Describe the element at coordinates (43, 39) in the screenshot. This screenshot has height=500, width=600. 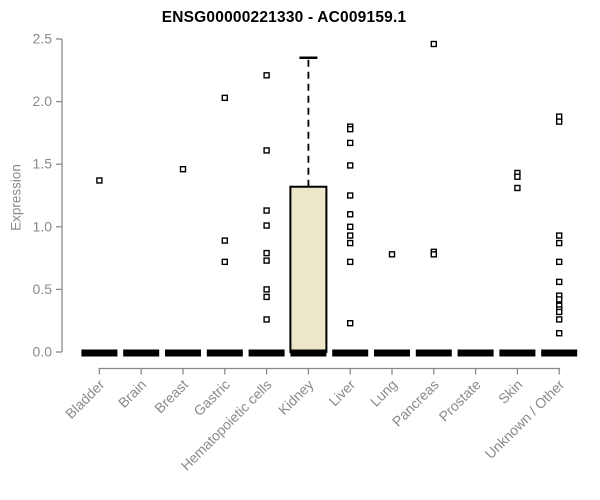
I see `y-tick-label: 2.5` at that location.